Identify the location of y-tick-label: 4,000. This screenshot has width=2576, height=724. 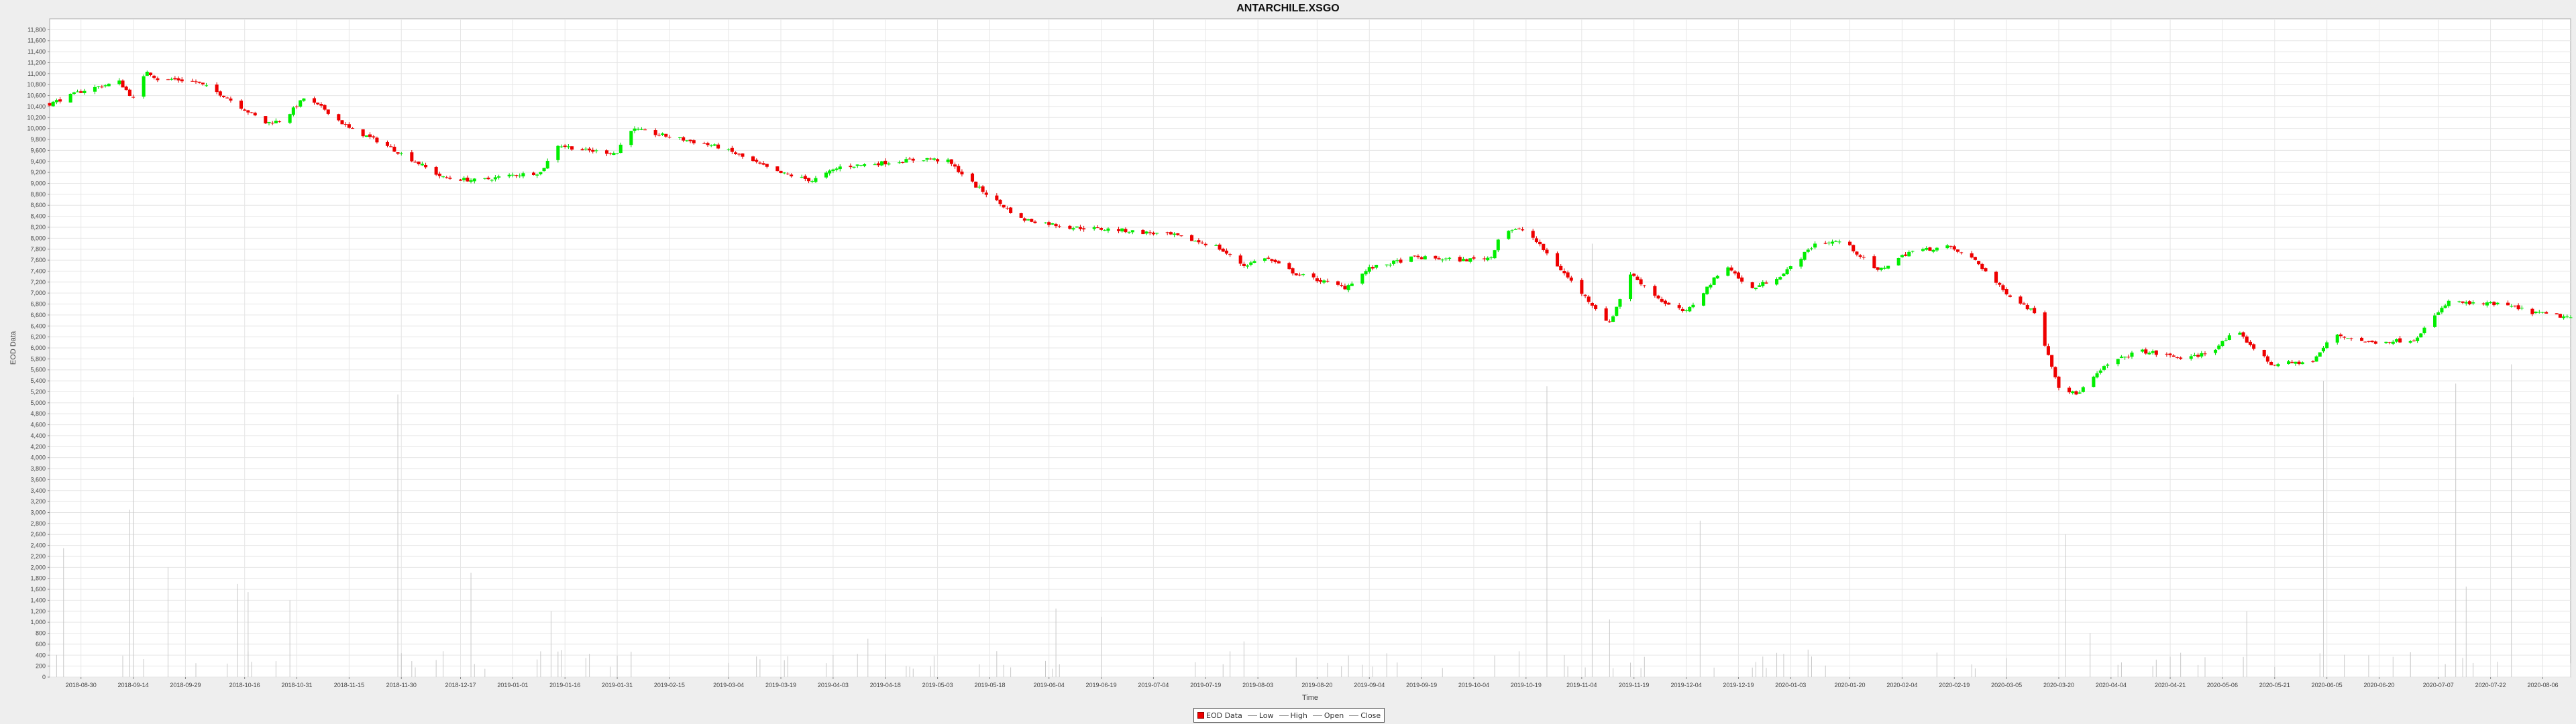
(38, 458).